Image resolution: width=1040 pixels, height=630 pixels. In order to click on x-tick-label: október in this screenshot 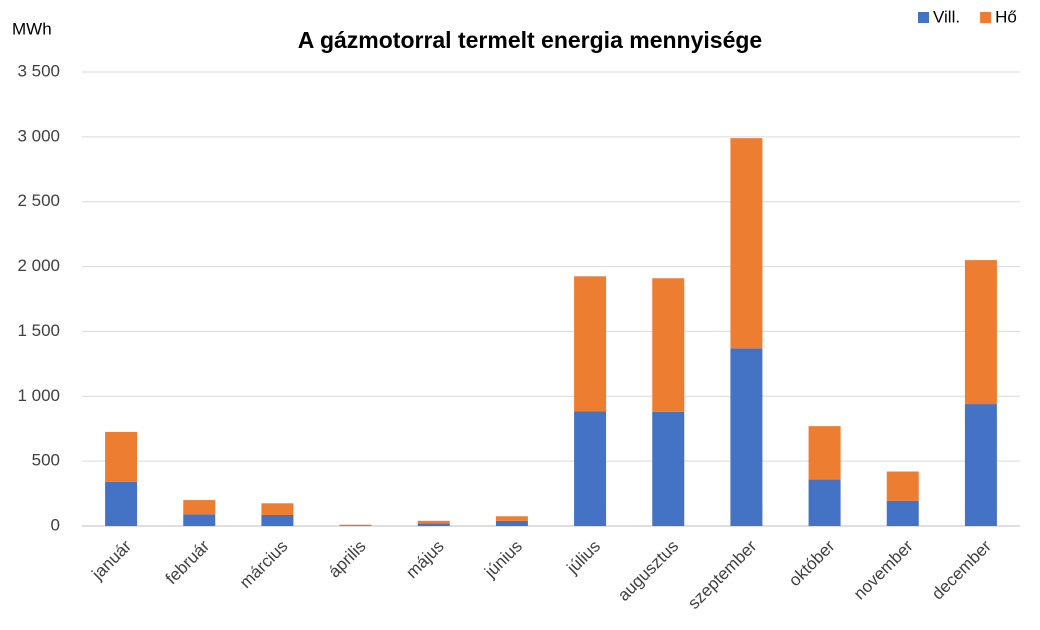, I will do `click(812, 563)`.